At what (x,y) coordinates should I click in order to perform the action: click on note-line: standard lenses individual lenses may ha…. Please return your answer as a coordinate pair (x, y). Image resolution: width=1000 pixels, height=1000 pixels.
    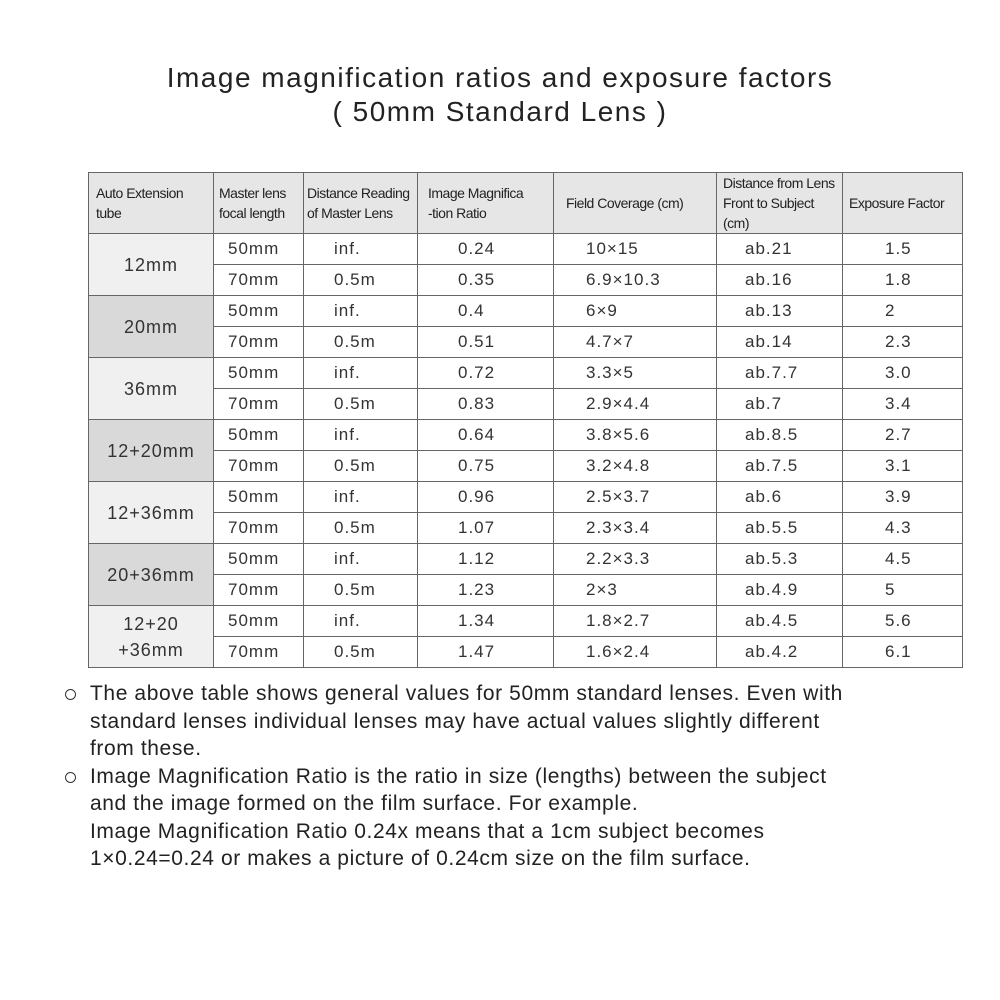
    Looking at the image, I should click on (455, 721).